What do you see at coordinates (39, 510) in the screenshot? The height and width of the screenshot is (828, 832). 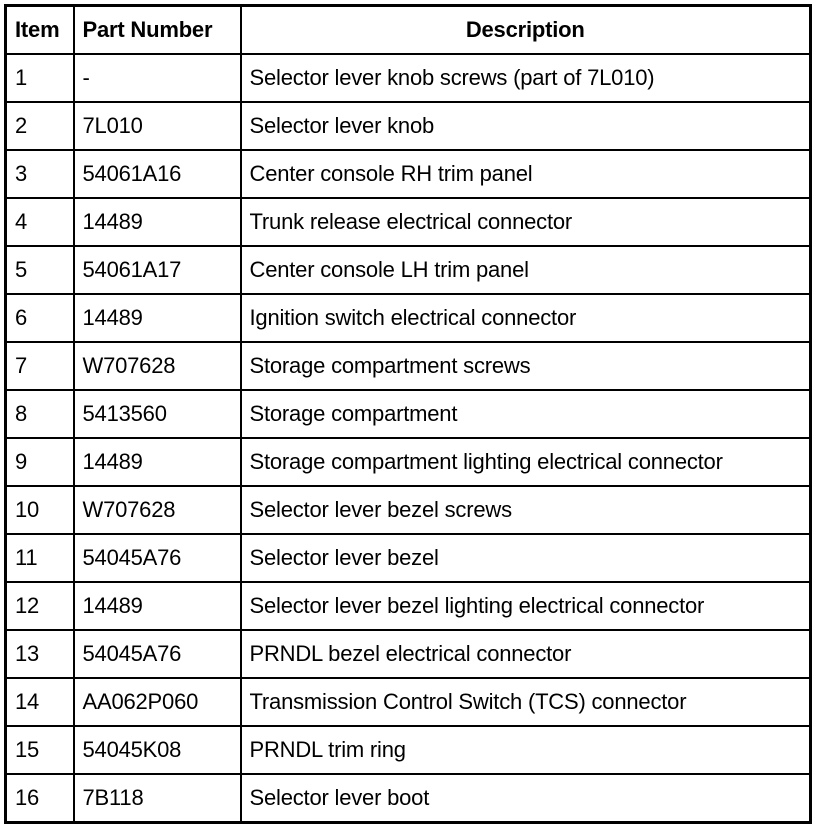 I see `cell-item: 10` at bounding box center [39, 510].